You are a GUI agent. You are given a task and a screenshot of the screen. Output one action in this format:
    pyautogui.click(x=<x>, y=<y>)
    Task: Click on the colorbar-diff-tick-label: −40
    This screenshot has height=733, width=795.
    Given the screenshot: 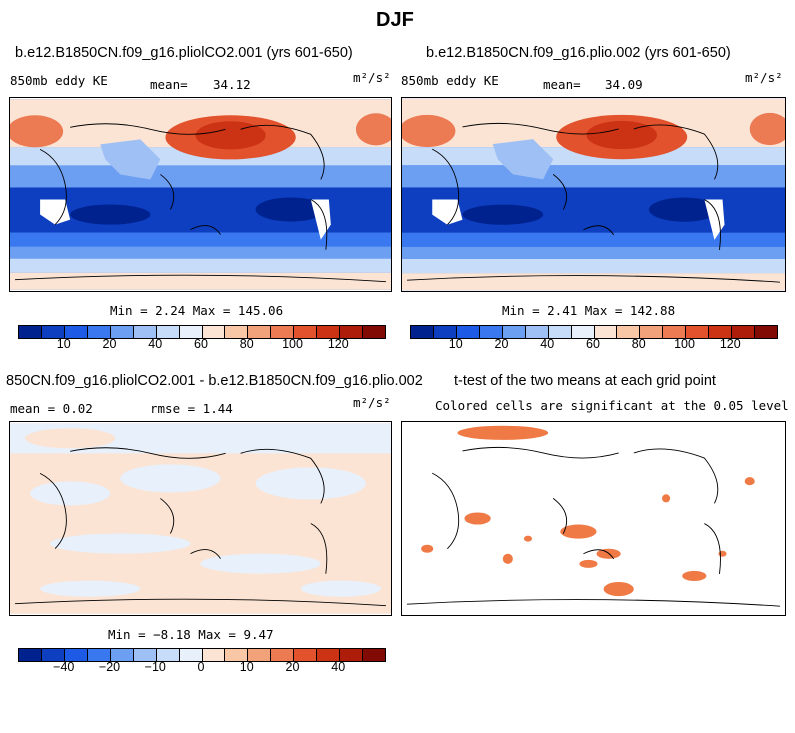 What is the action you would take?
    pyautogui.click(x=64, y=667)
    